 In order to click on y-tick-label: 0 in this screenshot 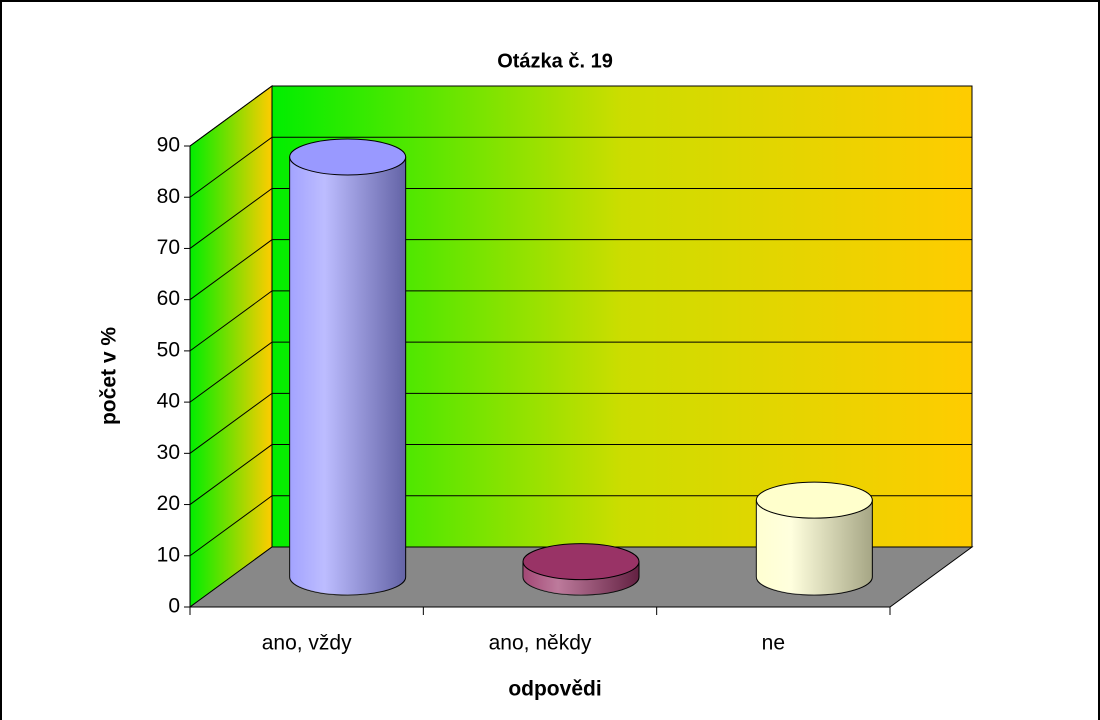, I will do `click(174, 606)`.